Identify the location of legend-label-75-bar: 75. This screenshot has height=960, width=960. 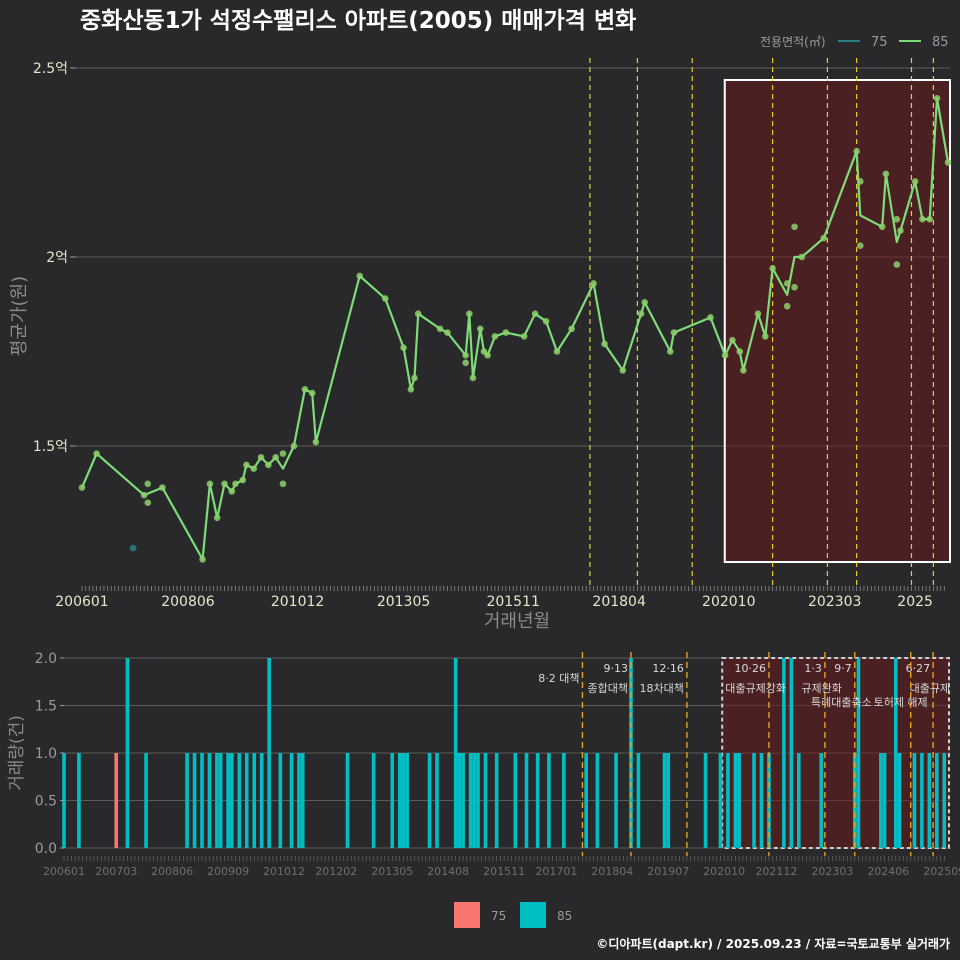
(498, 916).